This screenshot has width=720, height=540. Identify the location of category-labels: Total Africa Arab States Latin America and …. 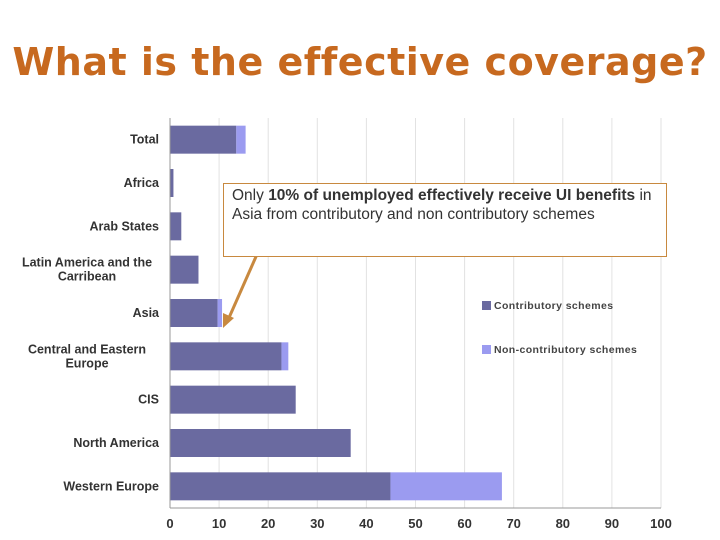
(91, 313).